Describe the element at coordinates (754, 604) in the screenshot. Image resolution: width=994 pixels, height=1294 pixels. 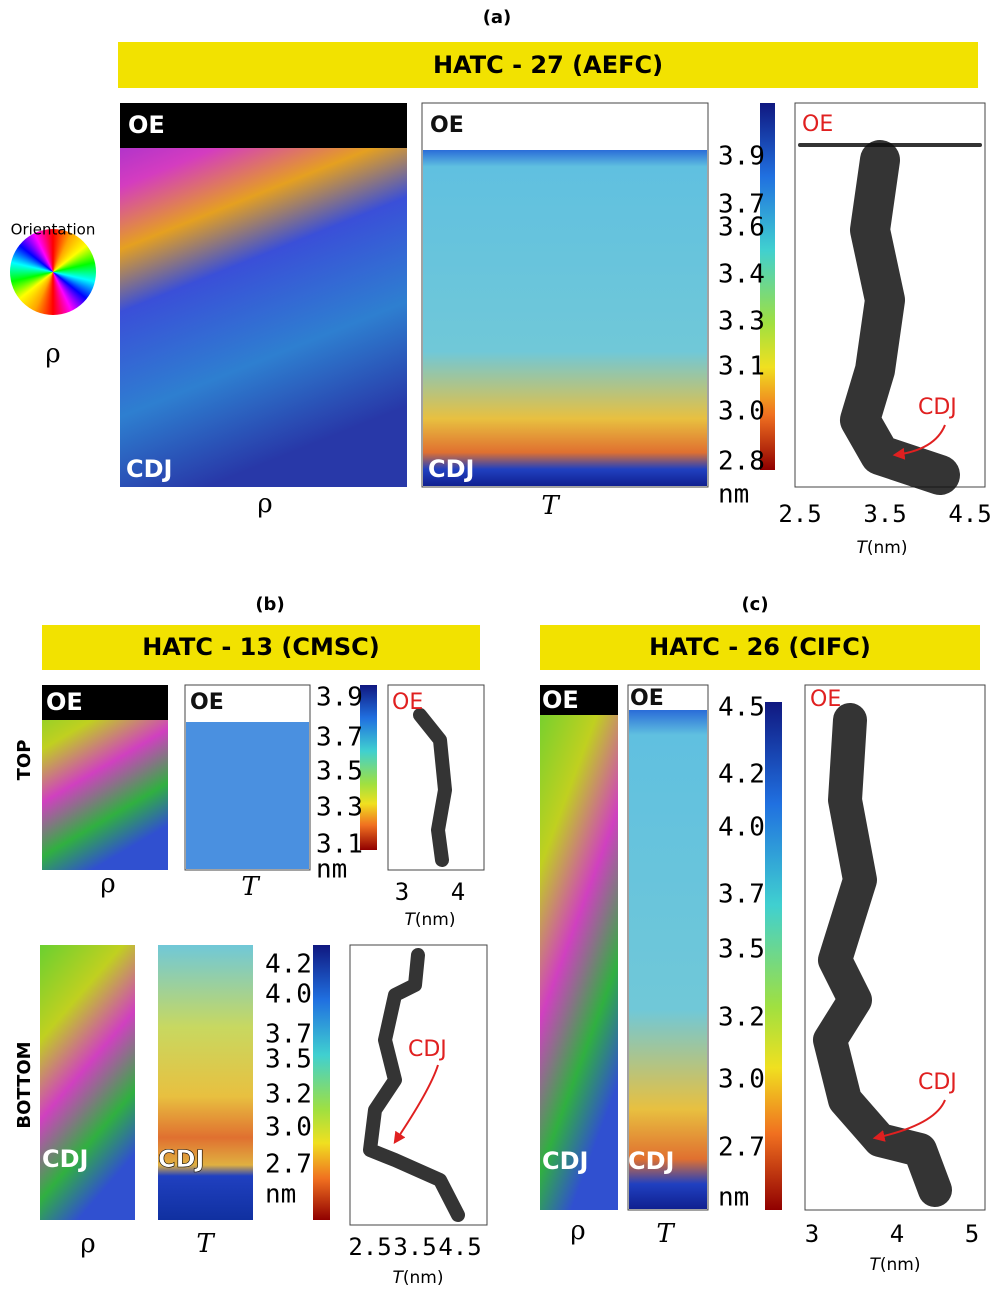
I see `panel-label: (c)` at that location.